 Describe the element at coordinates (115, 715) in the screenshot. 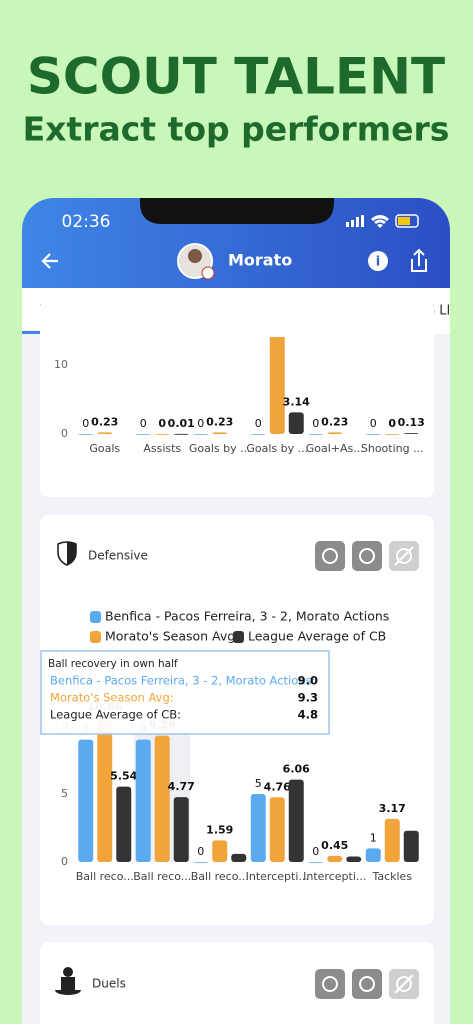

I see `tooltip-label: League Average of CB:` at that location.